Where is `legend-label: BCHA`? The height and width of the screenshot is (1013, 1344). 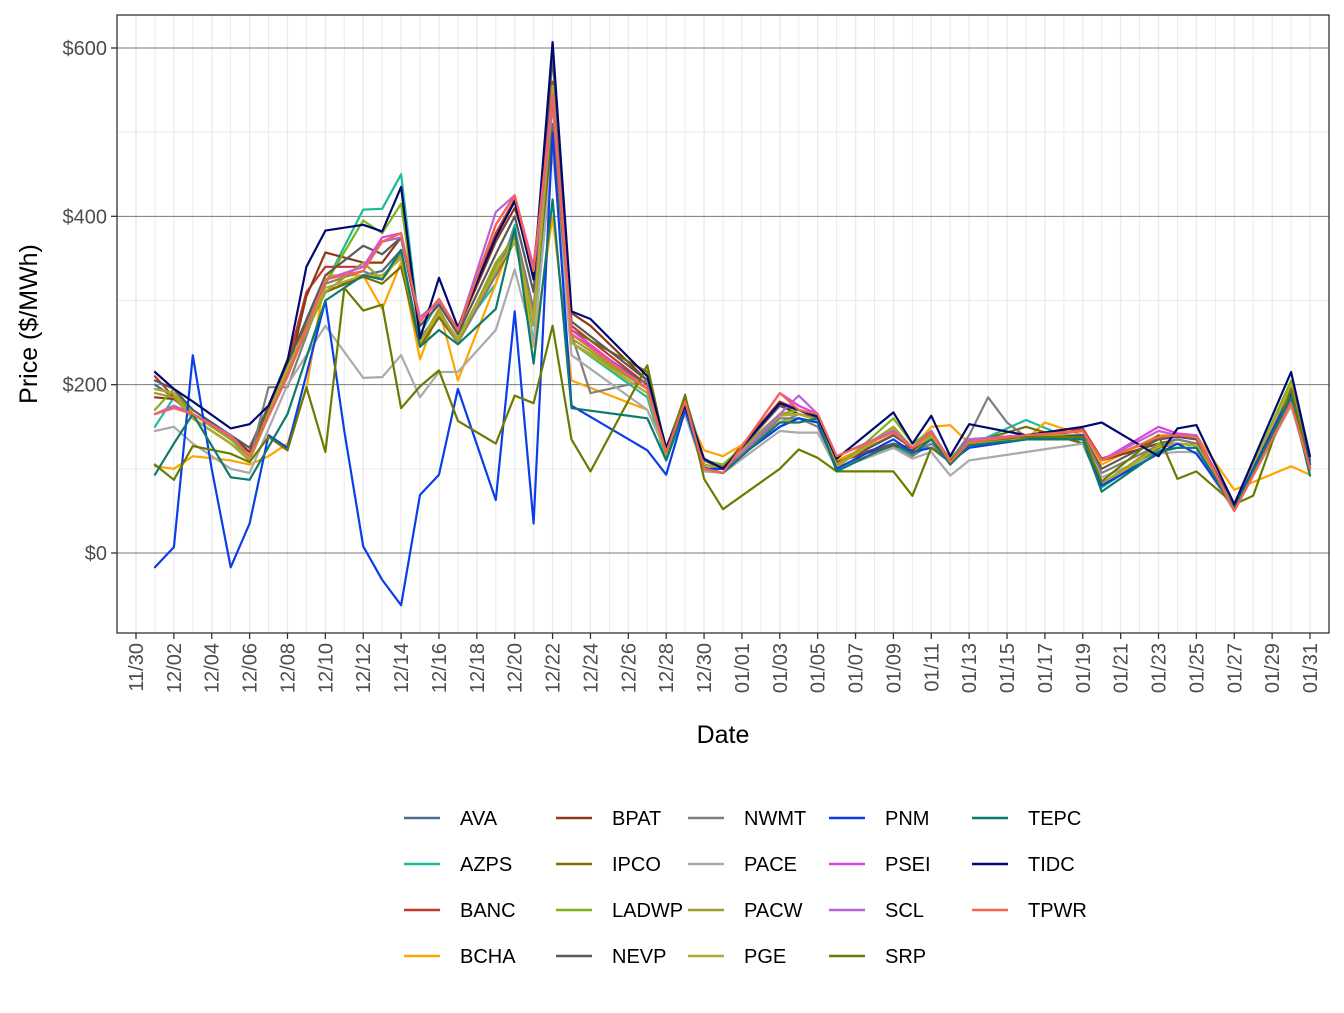
legend-label: BCHA is located at coordinates (488, 957).